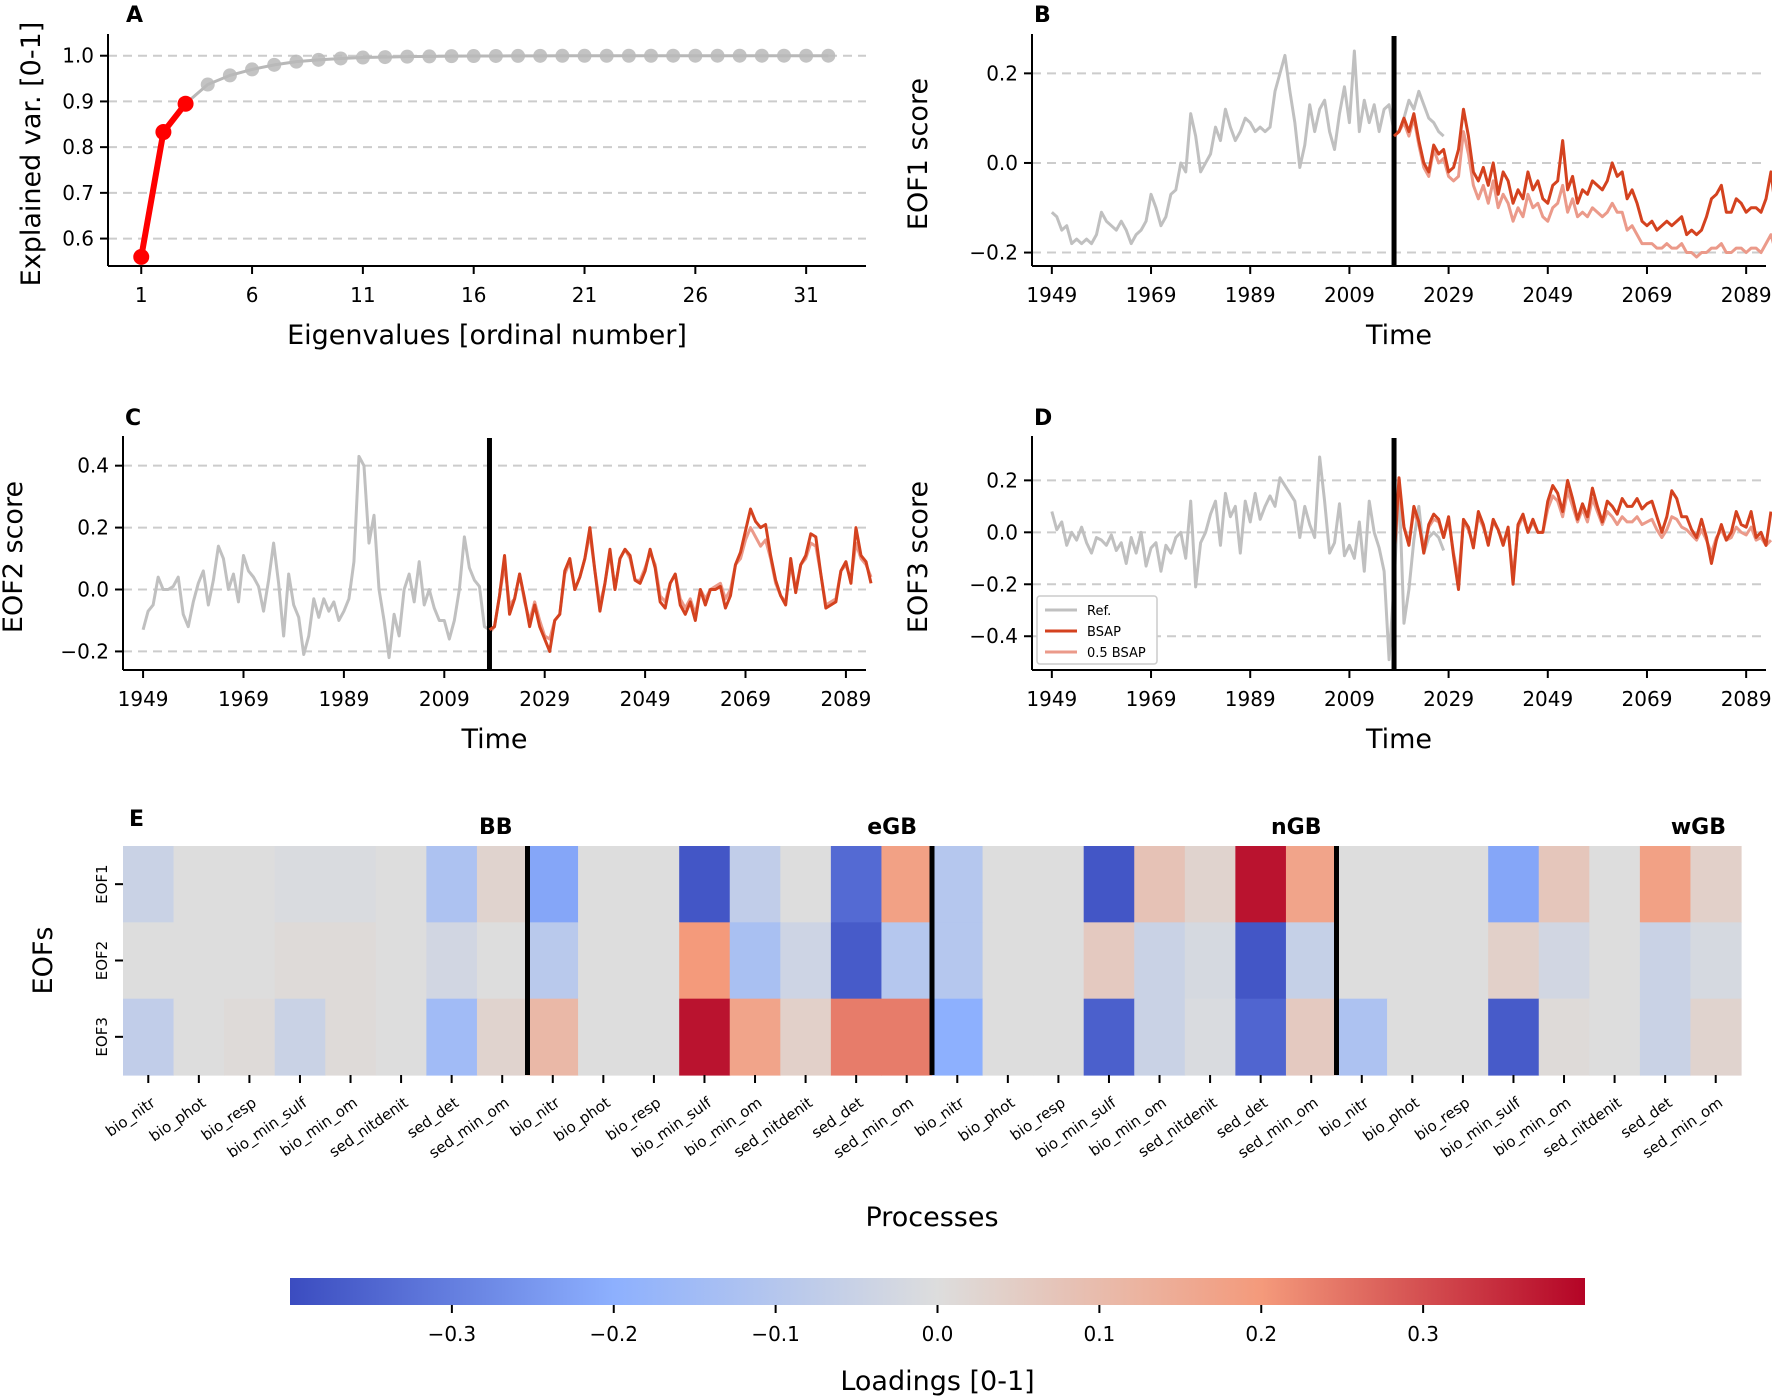 This screenshot has width=1772, height=1397. What do you see at coordinates (1104, 632) in the screenshot?
I see `legend-label: BSAP` at bounding box center [1104, 632].